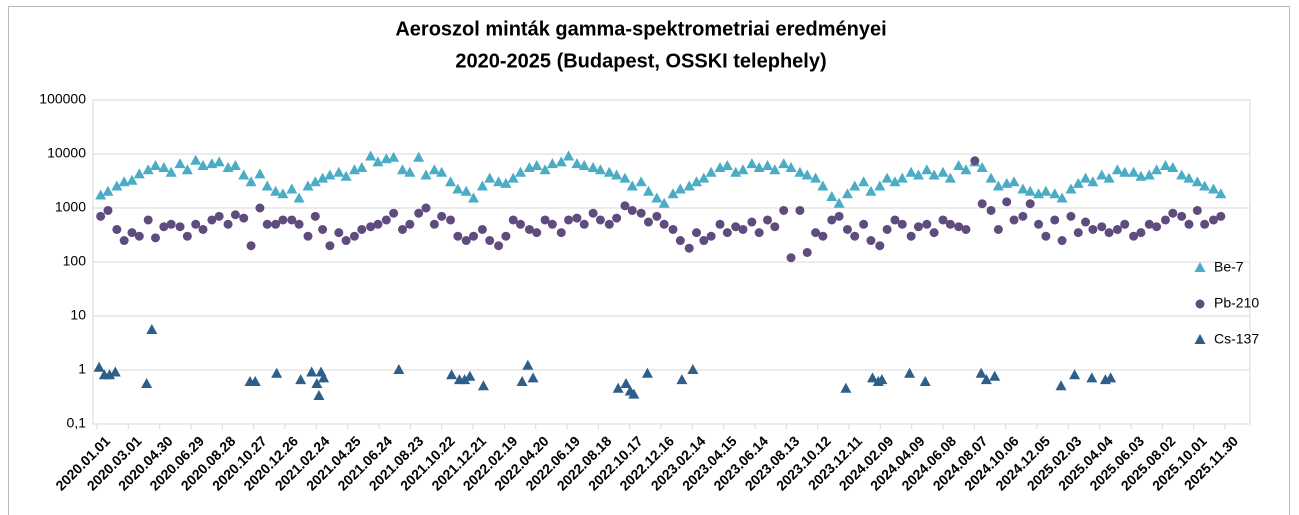 The width and height of the screenshot is (1299, 515). I want to click on legend-marker, so click(1200, 304).